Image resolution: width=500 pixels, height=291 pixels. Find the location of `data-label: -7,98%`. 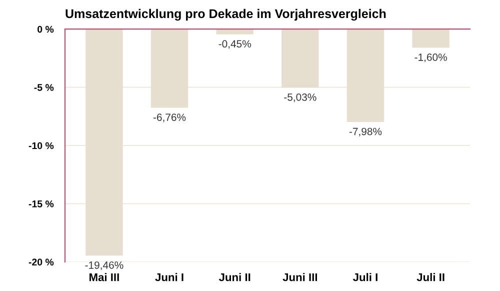

data-label: -7,98% is located at coordinates (365, 132).